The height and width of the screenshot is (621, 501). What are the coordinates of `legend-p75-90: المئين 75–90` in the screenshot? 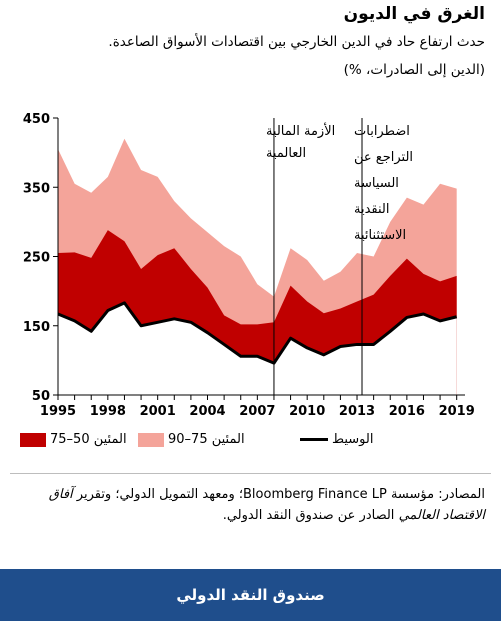 It's located at (191, 439).